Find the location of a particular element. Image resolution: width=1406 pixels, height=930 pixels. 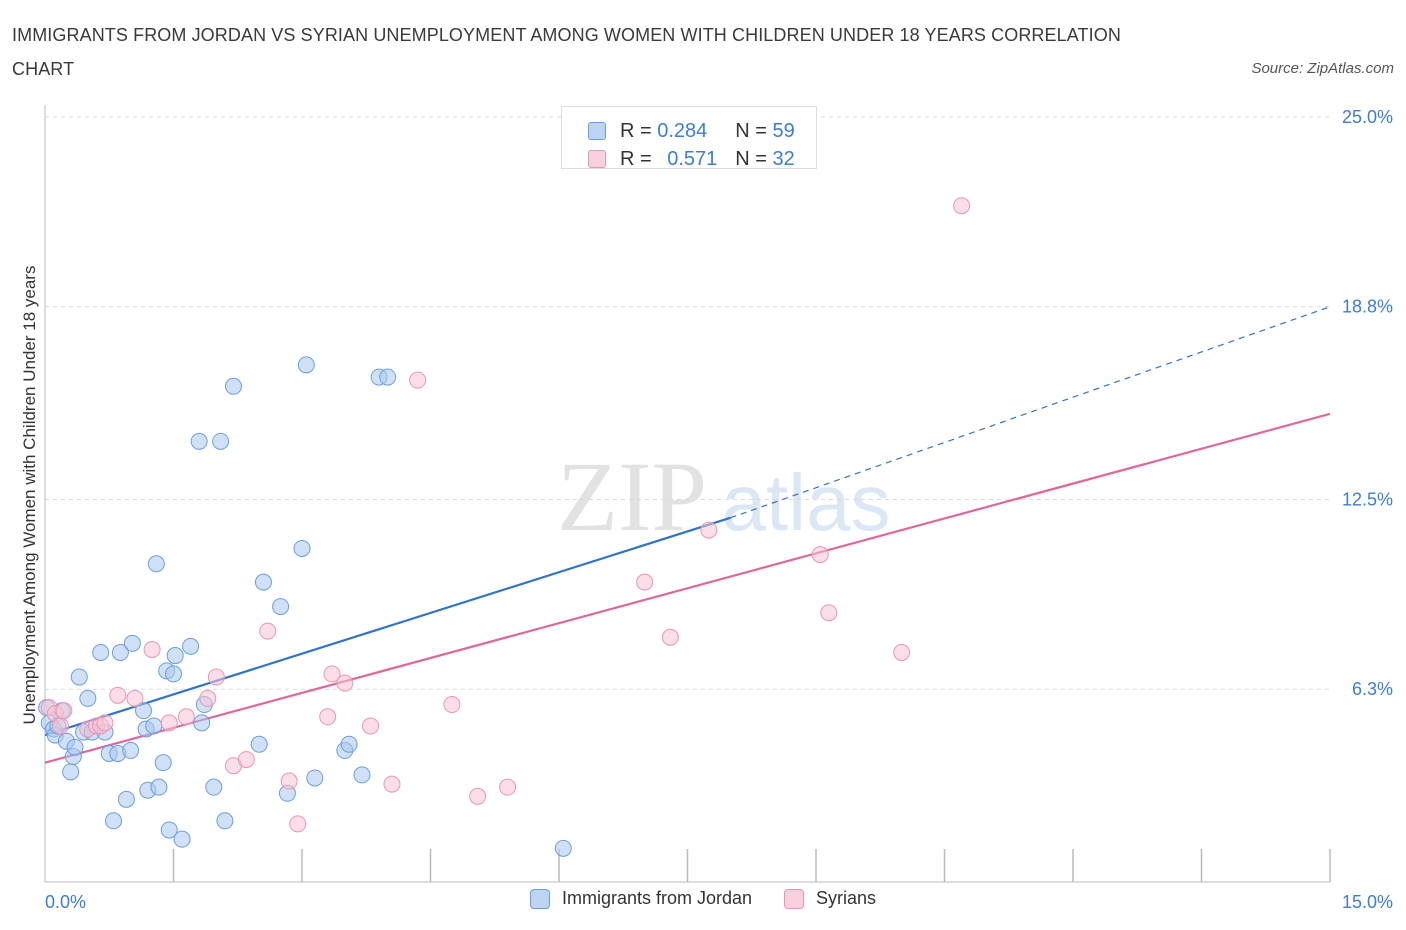

syrian-swatch is located at coordinates (597, 159).